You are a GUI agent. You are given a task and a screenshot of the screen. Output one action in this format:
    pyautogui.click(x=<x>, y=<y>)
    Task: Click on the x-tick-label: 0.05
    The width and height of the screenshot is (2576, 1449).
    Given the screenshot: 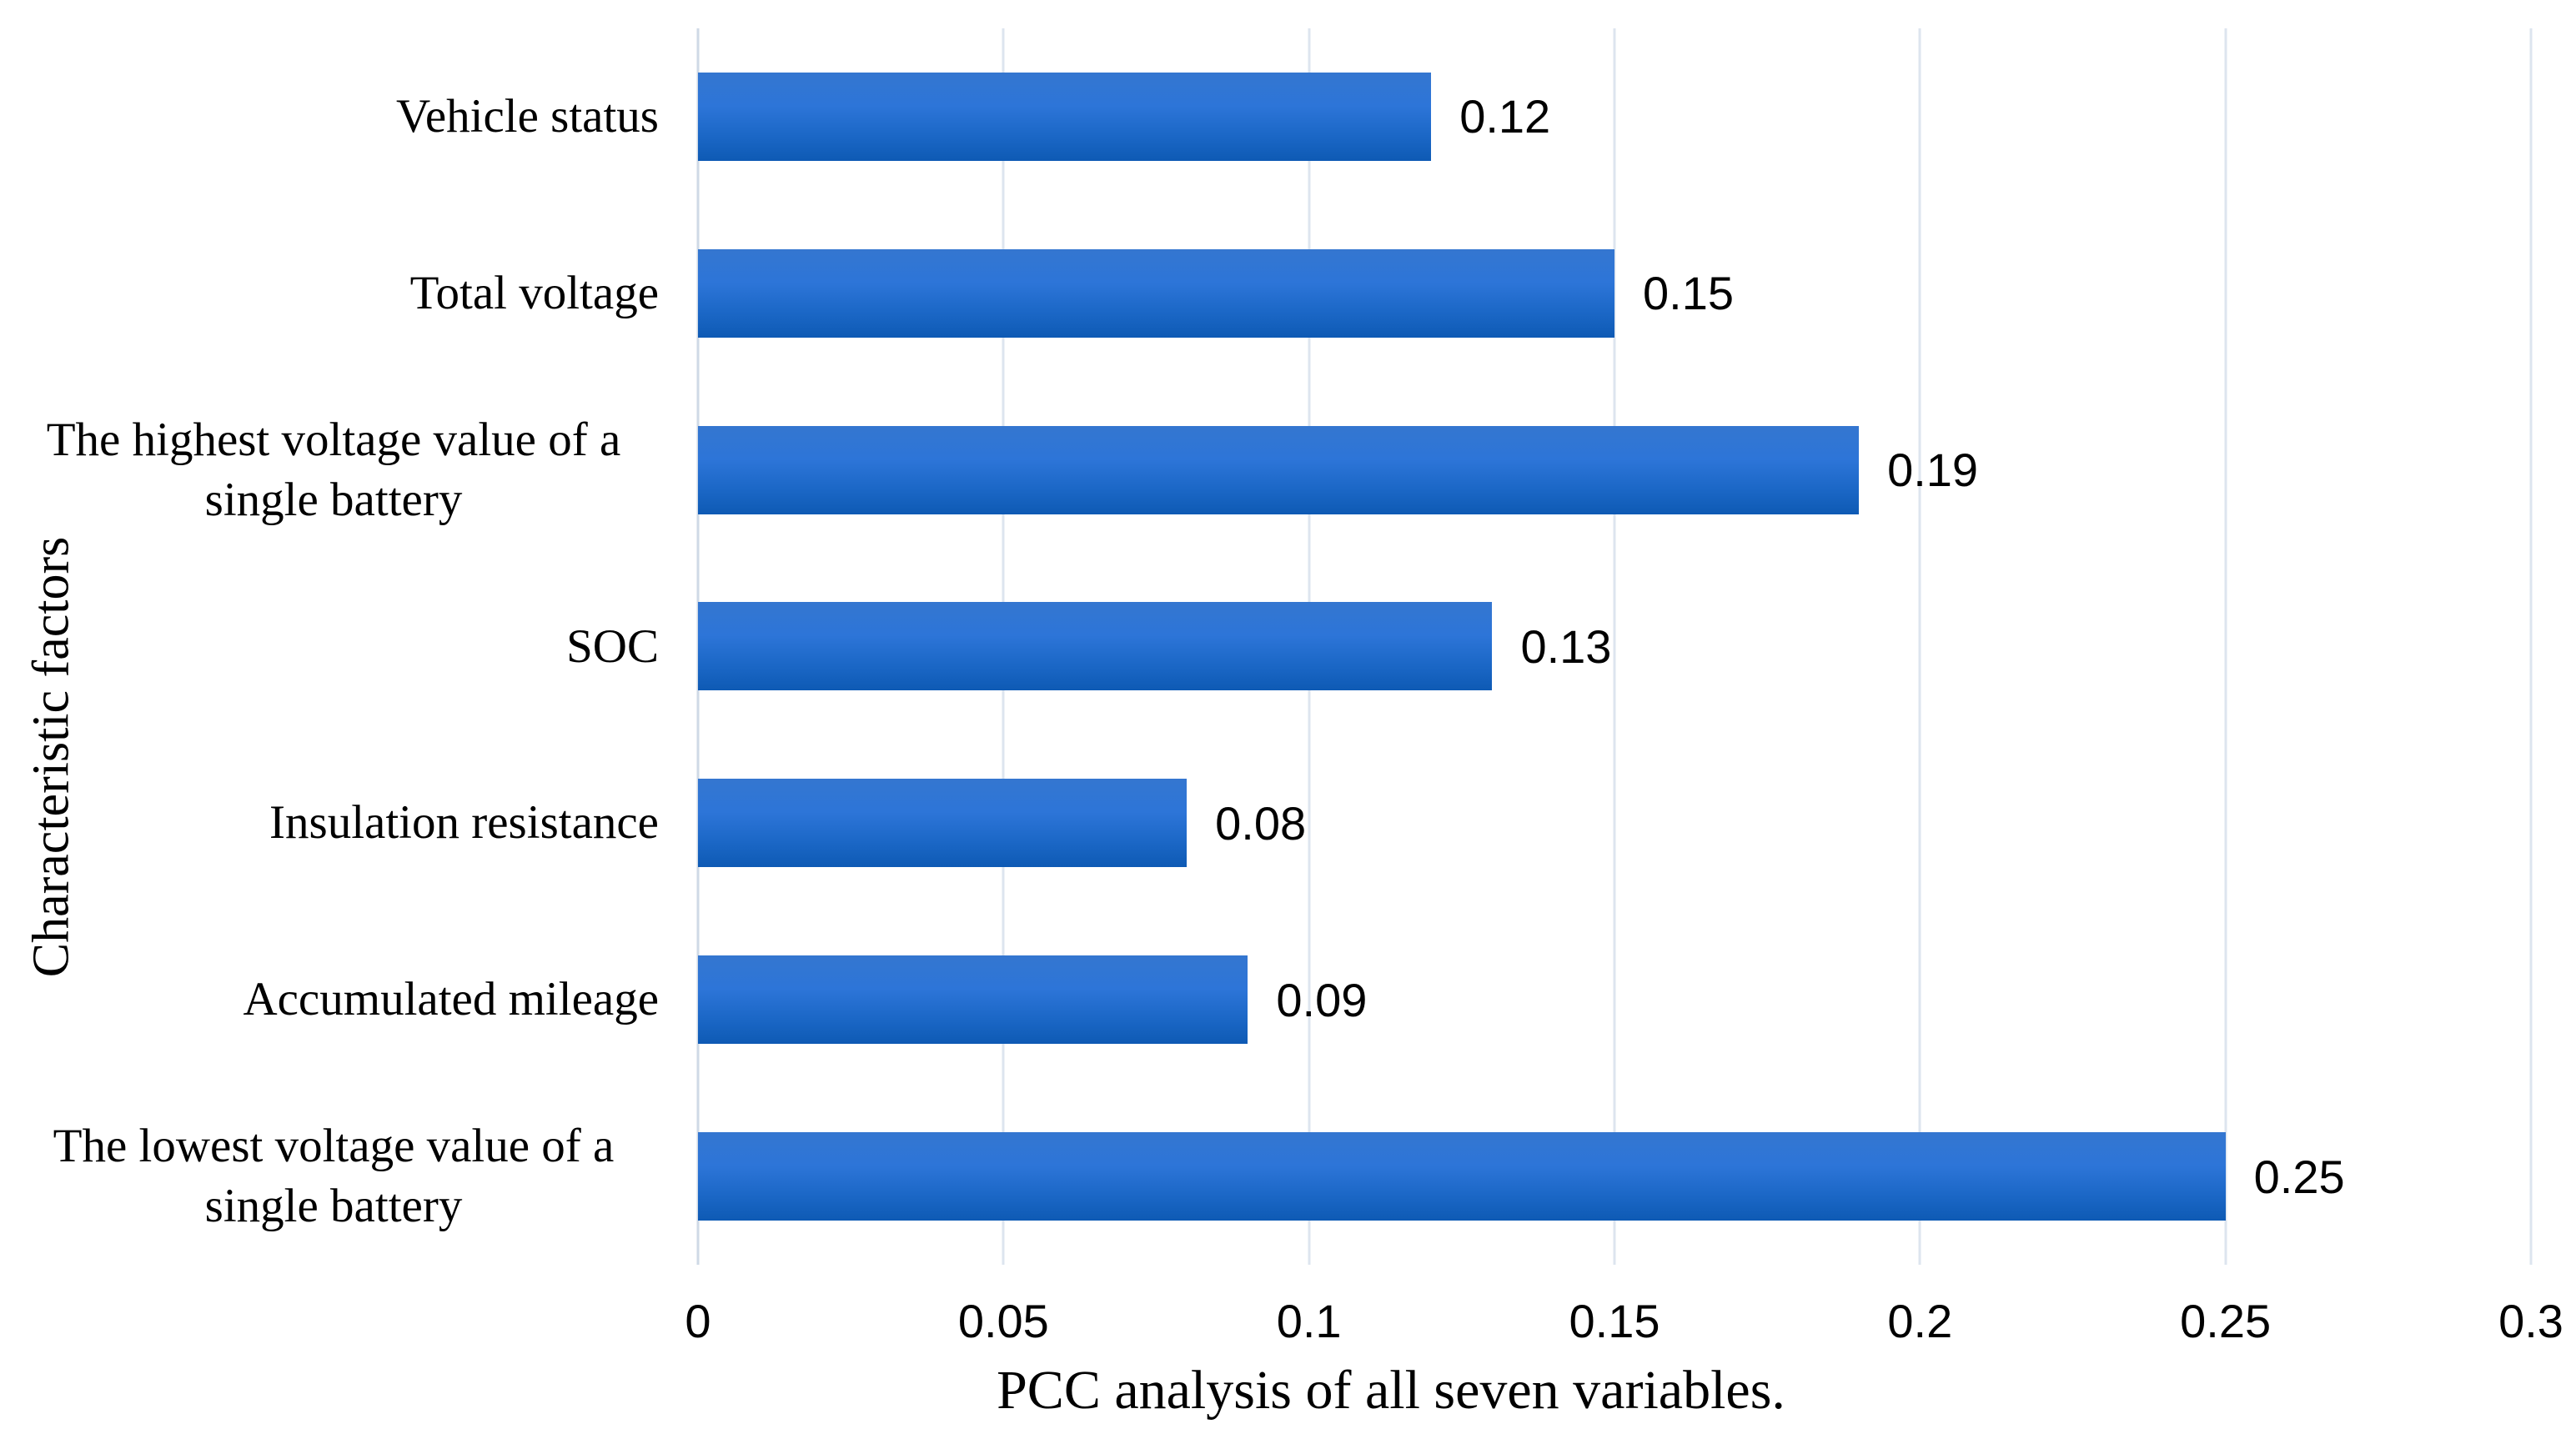 What is the action you would take?
    pyautogui.click(x=1003, y=1321)
    